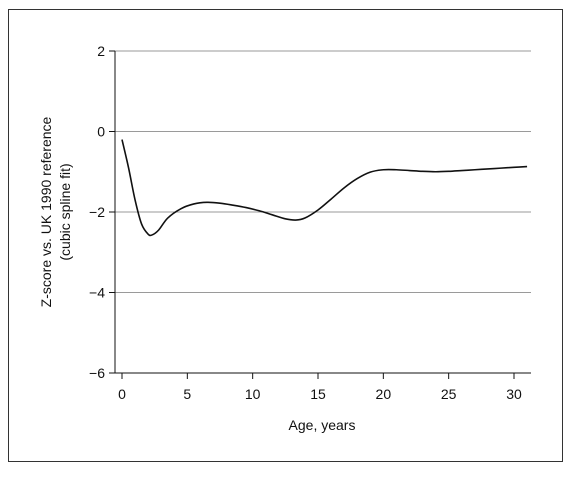  I want to click on x-tick-label: 10, so click(253, 394).